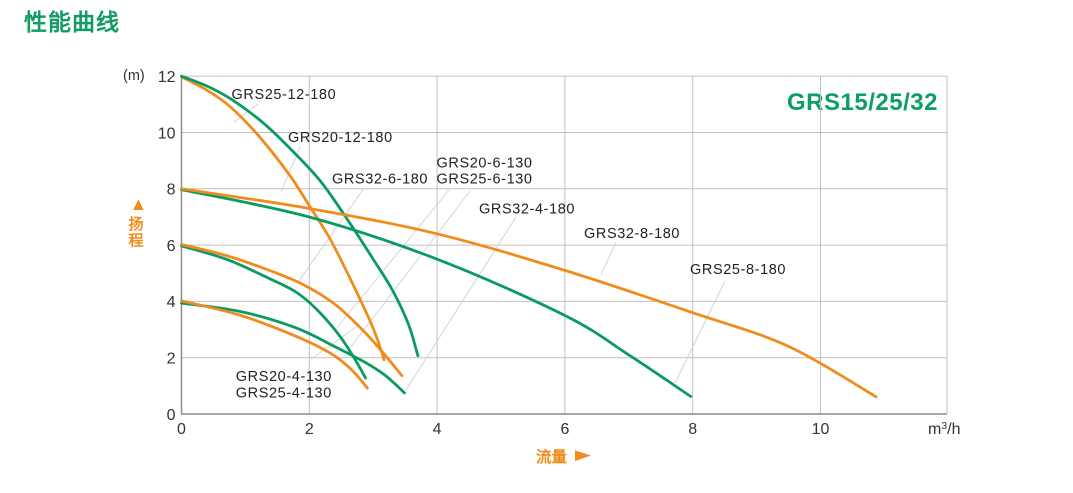 The height and width of the screenshot is (493, 1073). I want to click on svg-text: GRS25-4-130, so click(284, 394).